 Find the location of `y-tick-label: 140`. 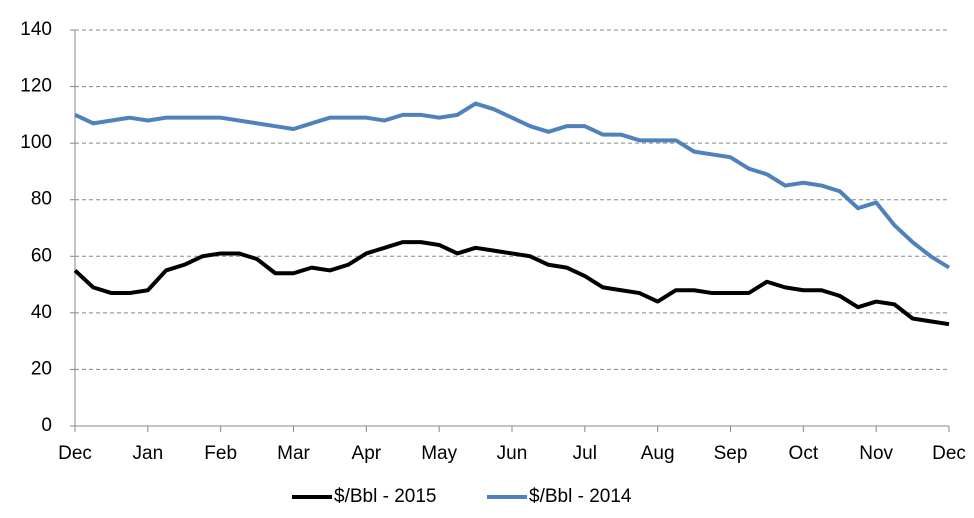

y-tick-label: 140 is located at coordinates (36, 29).